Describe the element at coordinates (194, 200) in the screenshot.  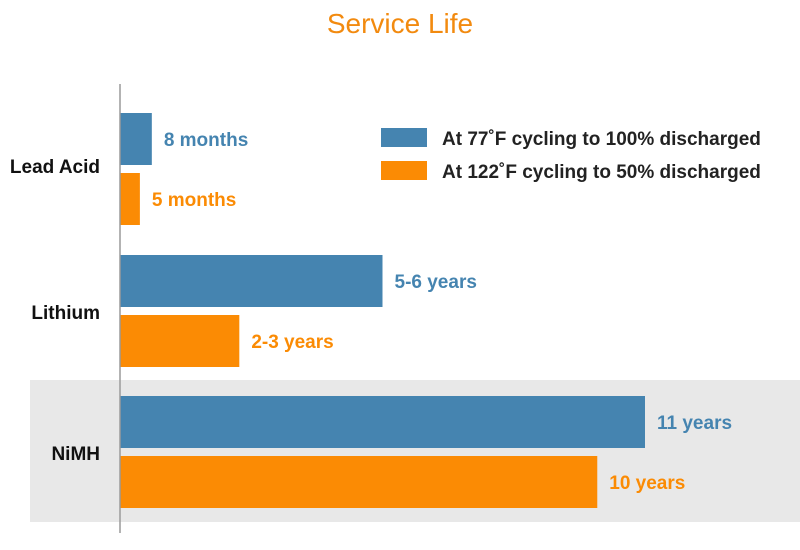
I see `bar-value-label-lead-acid-series-2: 5 months` at that location.